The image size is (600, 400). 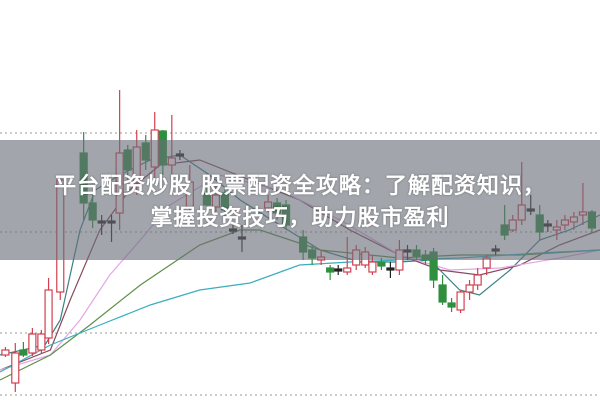 I want to click on article-title-line-2: 掌握投资技巧，助力股市盈利, so click(x=300, y=218).